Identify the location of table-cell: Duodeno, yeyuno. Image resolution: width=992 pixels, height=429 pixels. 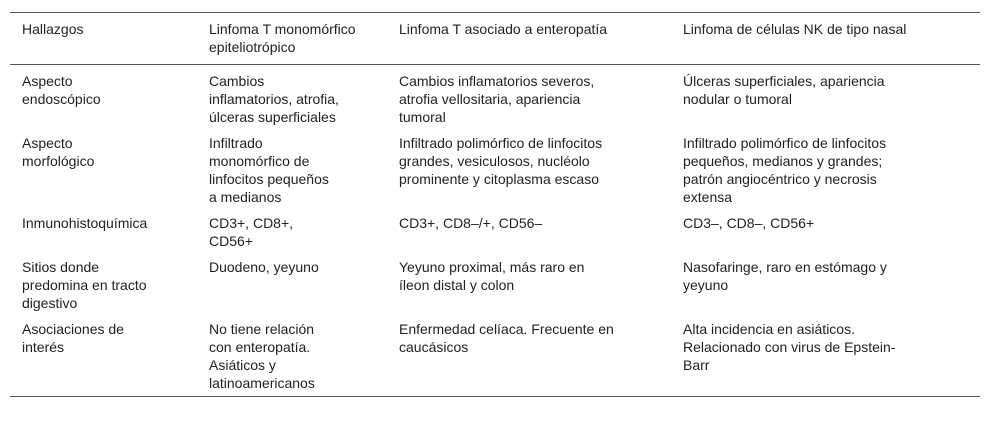
(264, 267).